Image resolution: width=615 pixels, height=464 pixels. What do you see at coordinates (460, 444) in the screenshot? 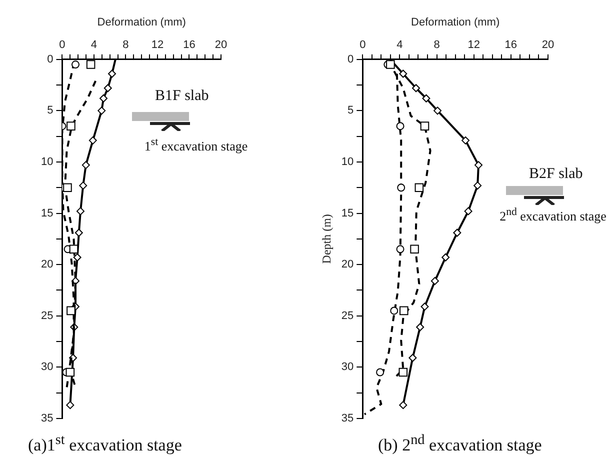
I see `text: (b) 2$^{nd}$ excavation stage` at bounding box center [460, 444].